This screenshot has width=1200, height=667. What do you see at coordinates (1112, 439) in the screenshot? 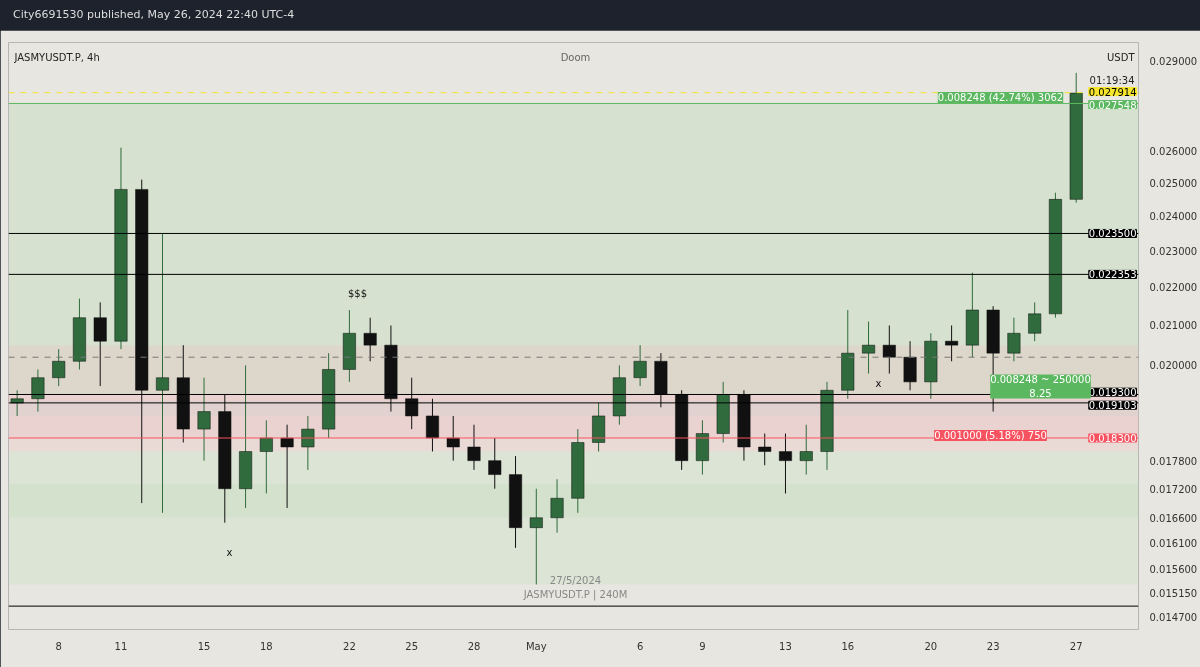
I see `ref-line-label: 0.018300` at bounding box center [1112, 439].